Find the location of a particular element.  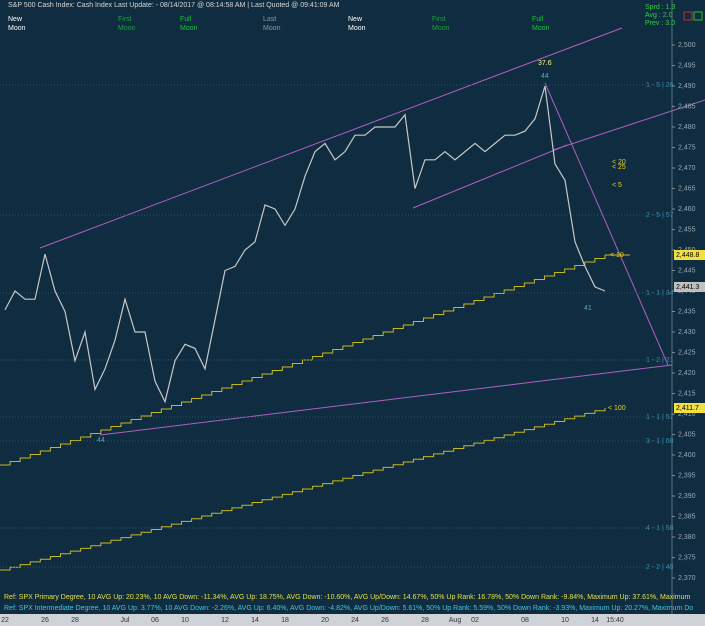

y-tick-label: 2,430 is located at coordinates (687, 332).